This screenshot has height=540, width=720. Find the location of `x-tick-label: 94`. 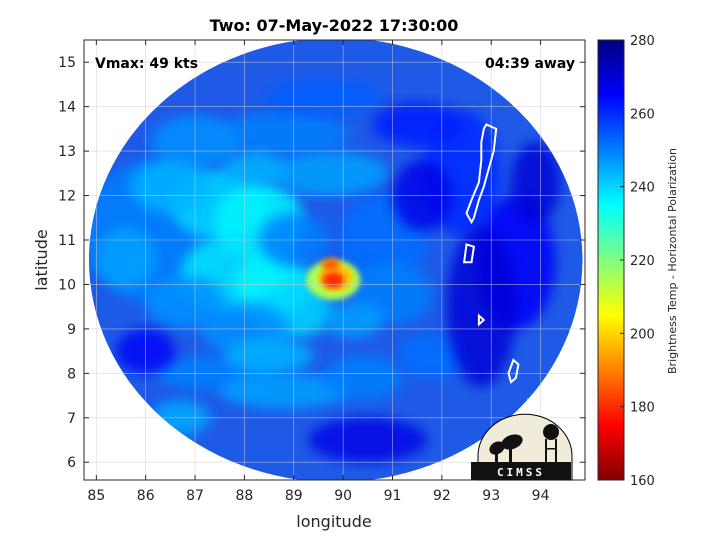

x-tick-label: 94 is located at coordinates (541, 496).